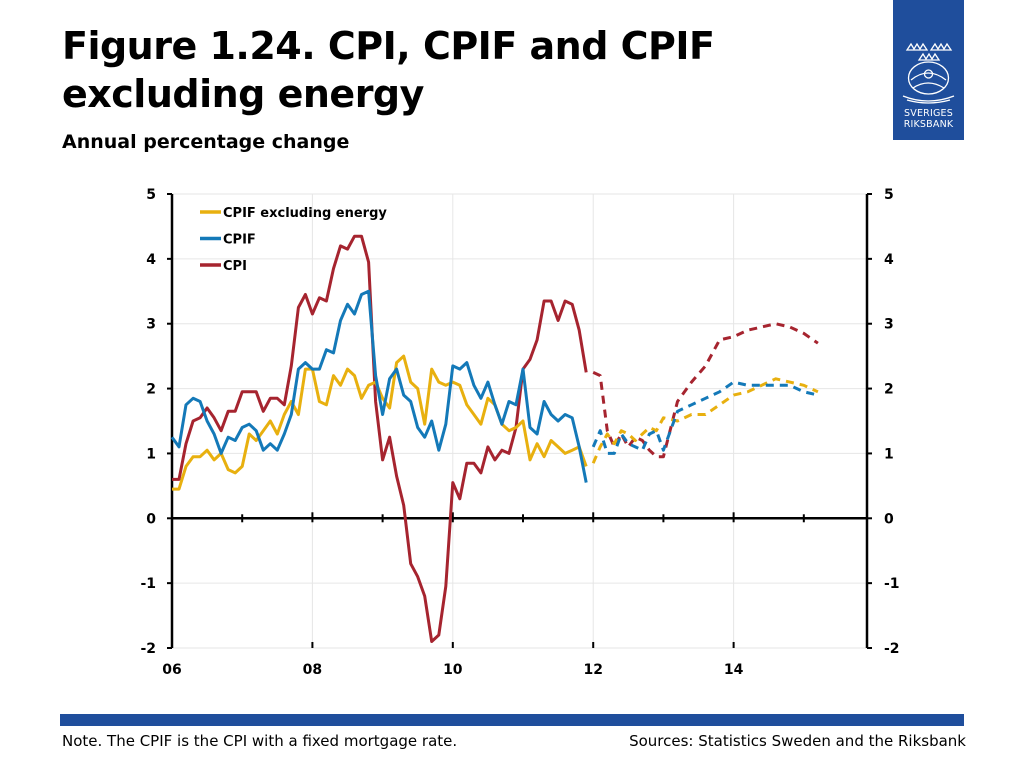 The width and height of the screenshot is (1024, 768). I want to click on y-tick-label-right: -2, so click(892, 649).